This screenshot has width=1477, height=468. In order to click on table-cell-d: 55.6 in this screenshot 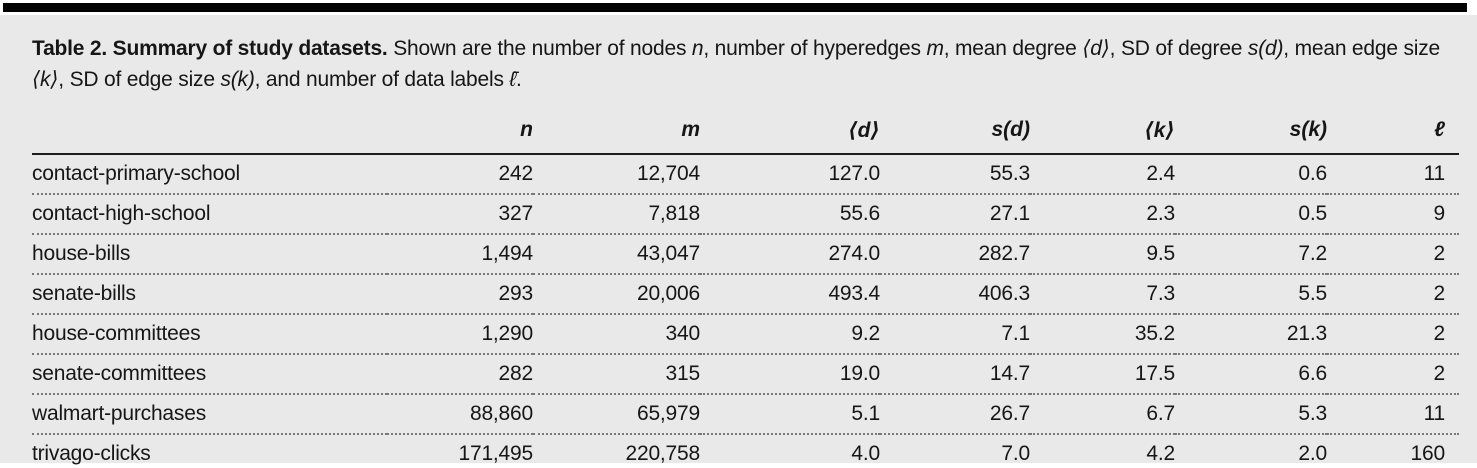, I will do `click(790, 214)`.